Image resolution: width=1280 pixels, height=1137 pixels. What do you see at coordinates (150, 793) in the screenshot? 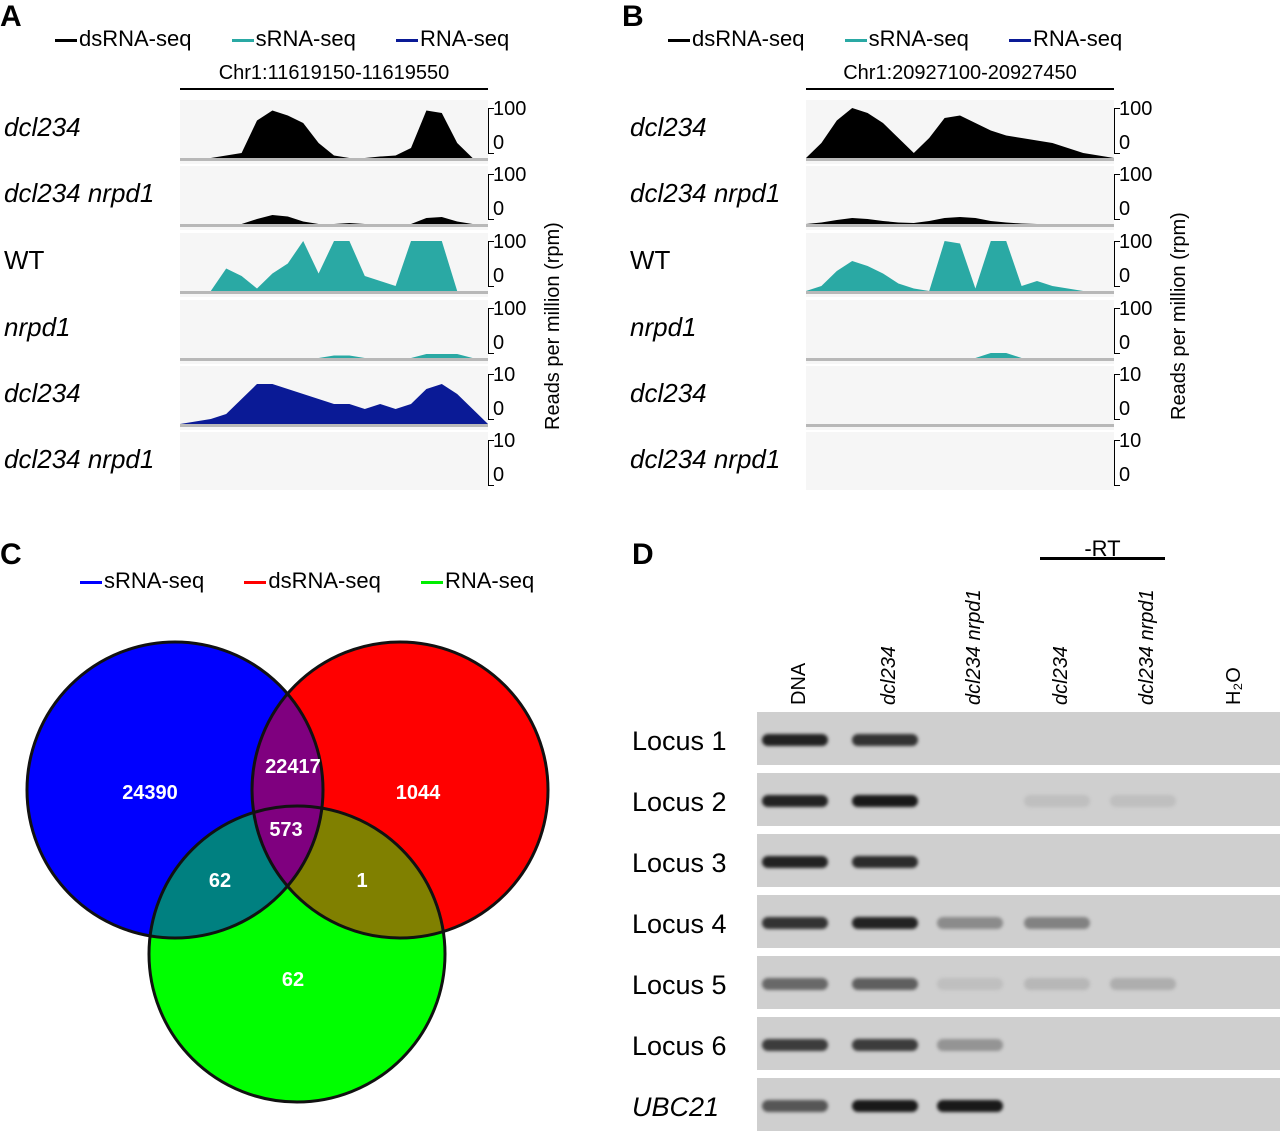
I see `venn-count-srna-only: 24390` at bounding box center [150, 793].